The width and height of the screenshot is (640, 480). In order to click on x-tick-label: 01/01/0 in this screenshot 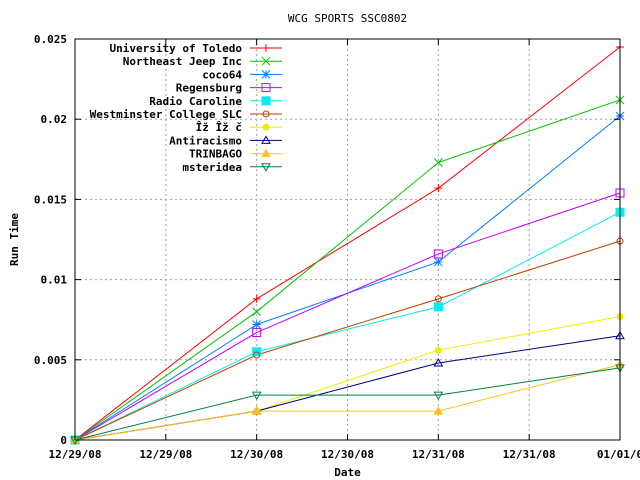, I will do `click(618, 454)`.